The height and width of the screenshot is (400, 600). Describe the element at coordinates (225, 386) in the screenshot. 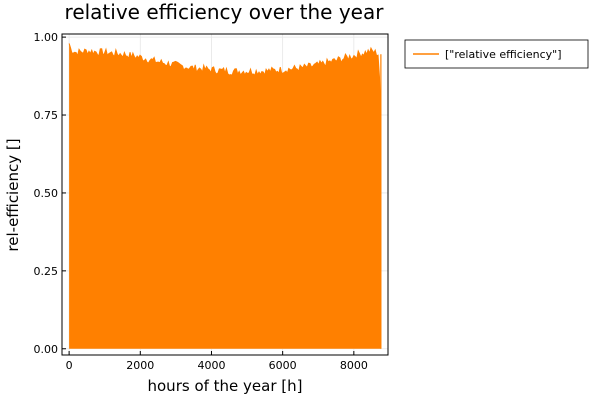

I see `x-axis-label: hours of the year [h]` at that location.